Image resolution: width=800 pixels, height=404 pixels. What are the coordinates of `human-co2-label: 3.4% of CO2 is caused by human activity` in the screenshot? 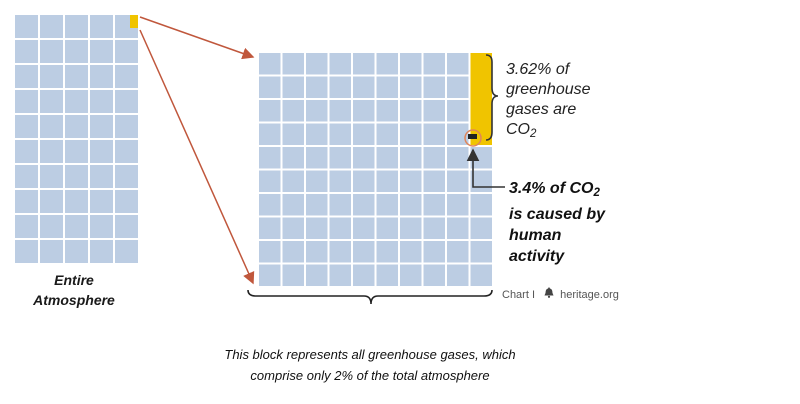 It's located at (557, 222).